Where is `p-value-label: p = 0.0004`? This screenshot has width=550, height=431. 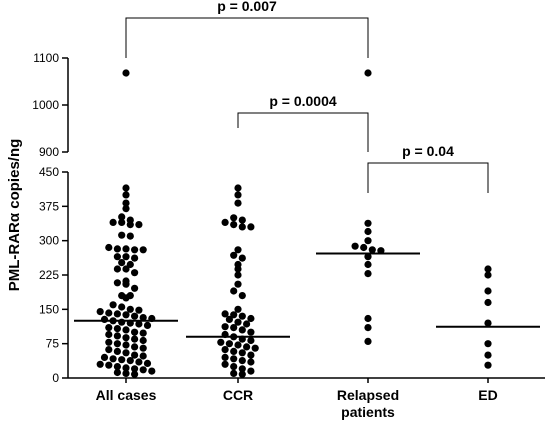
p-value-label: p = 0.0004 is located at coordinates (303, 101).